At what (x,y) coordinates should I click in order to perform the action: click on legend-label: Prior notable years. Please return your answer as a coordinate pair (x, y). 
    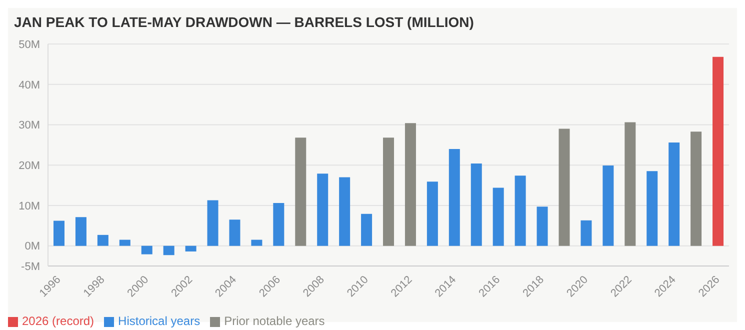
    Looking at the image, I should click on (274, 321).